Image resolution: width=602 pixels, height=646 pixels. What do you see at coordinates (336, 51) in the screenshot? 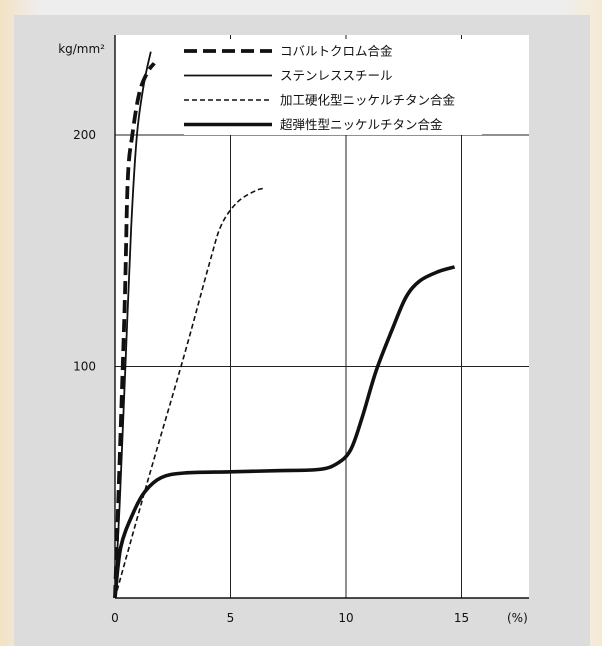
I see `legend-label-1: コバルトクロム合金` at bounding box center [336, 51].